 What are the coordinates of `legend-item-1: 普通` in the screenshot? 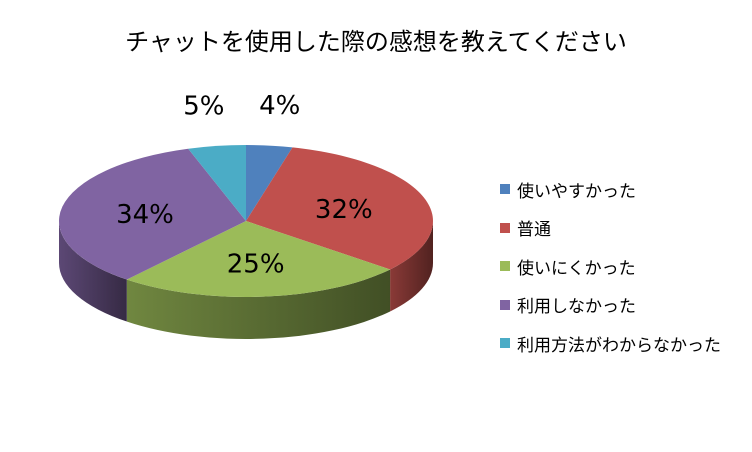 It's located at (610, 228).